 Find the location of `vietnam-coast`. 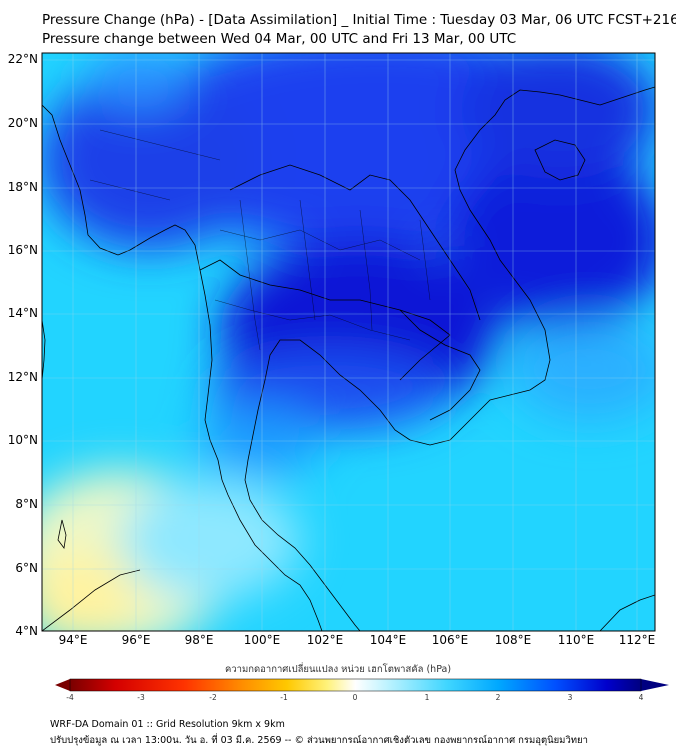

vietnam-coast is located at coordinates (505, 267).